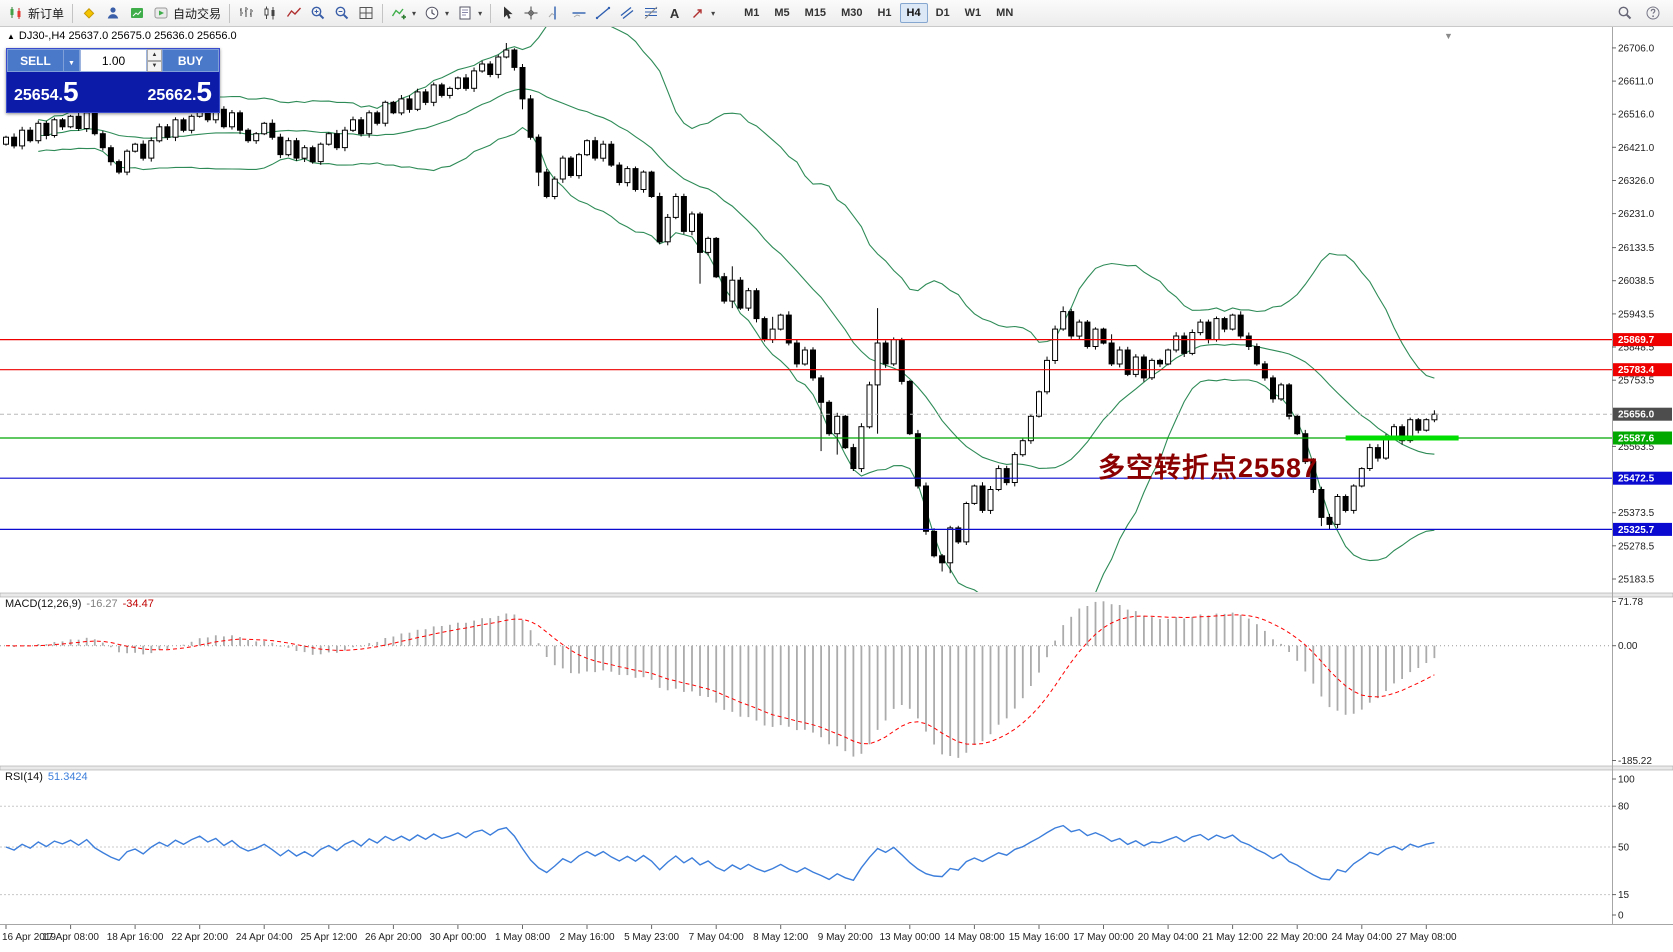 This screenshot has width=1673, height=952. I want to click on one-click-controls-row: SELL ▼ ▲ ▼ BUY, so click(113, 60).